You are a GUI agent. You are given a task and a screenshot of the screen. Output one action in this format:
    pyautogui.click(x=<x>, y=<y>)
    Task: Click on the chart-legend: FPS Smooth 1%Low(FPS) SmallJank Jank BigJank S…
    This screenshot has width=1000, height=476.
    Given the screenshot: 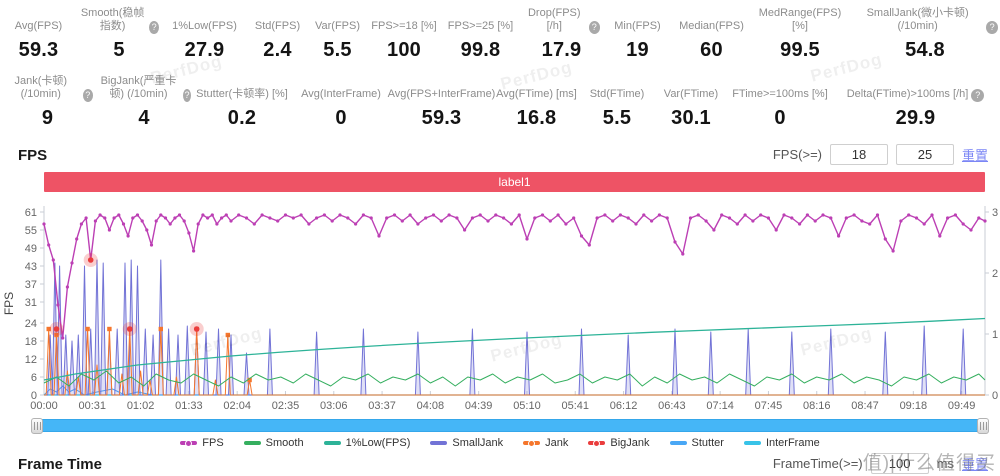 What is the action you would take?
    pyautogui.click(x=500, y=443)
    